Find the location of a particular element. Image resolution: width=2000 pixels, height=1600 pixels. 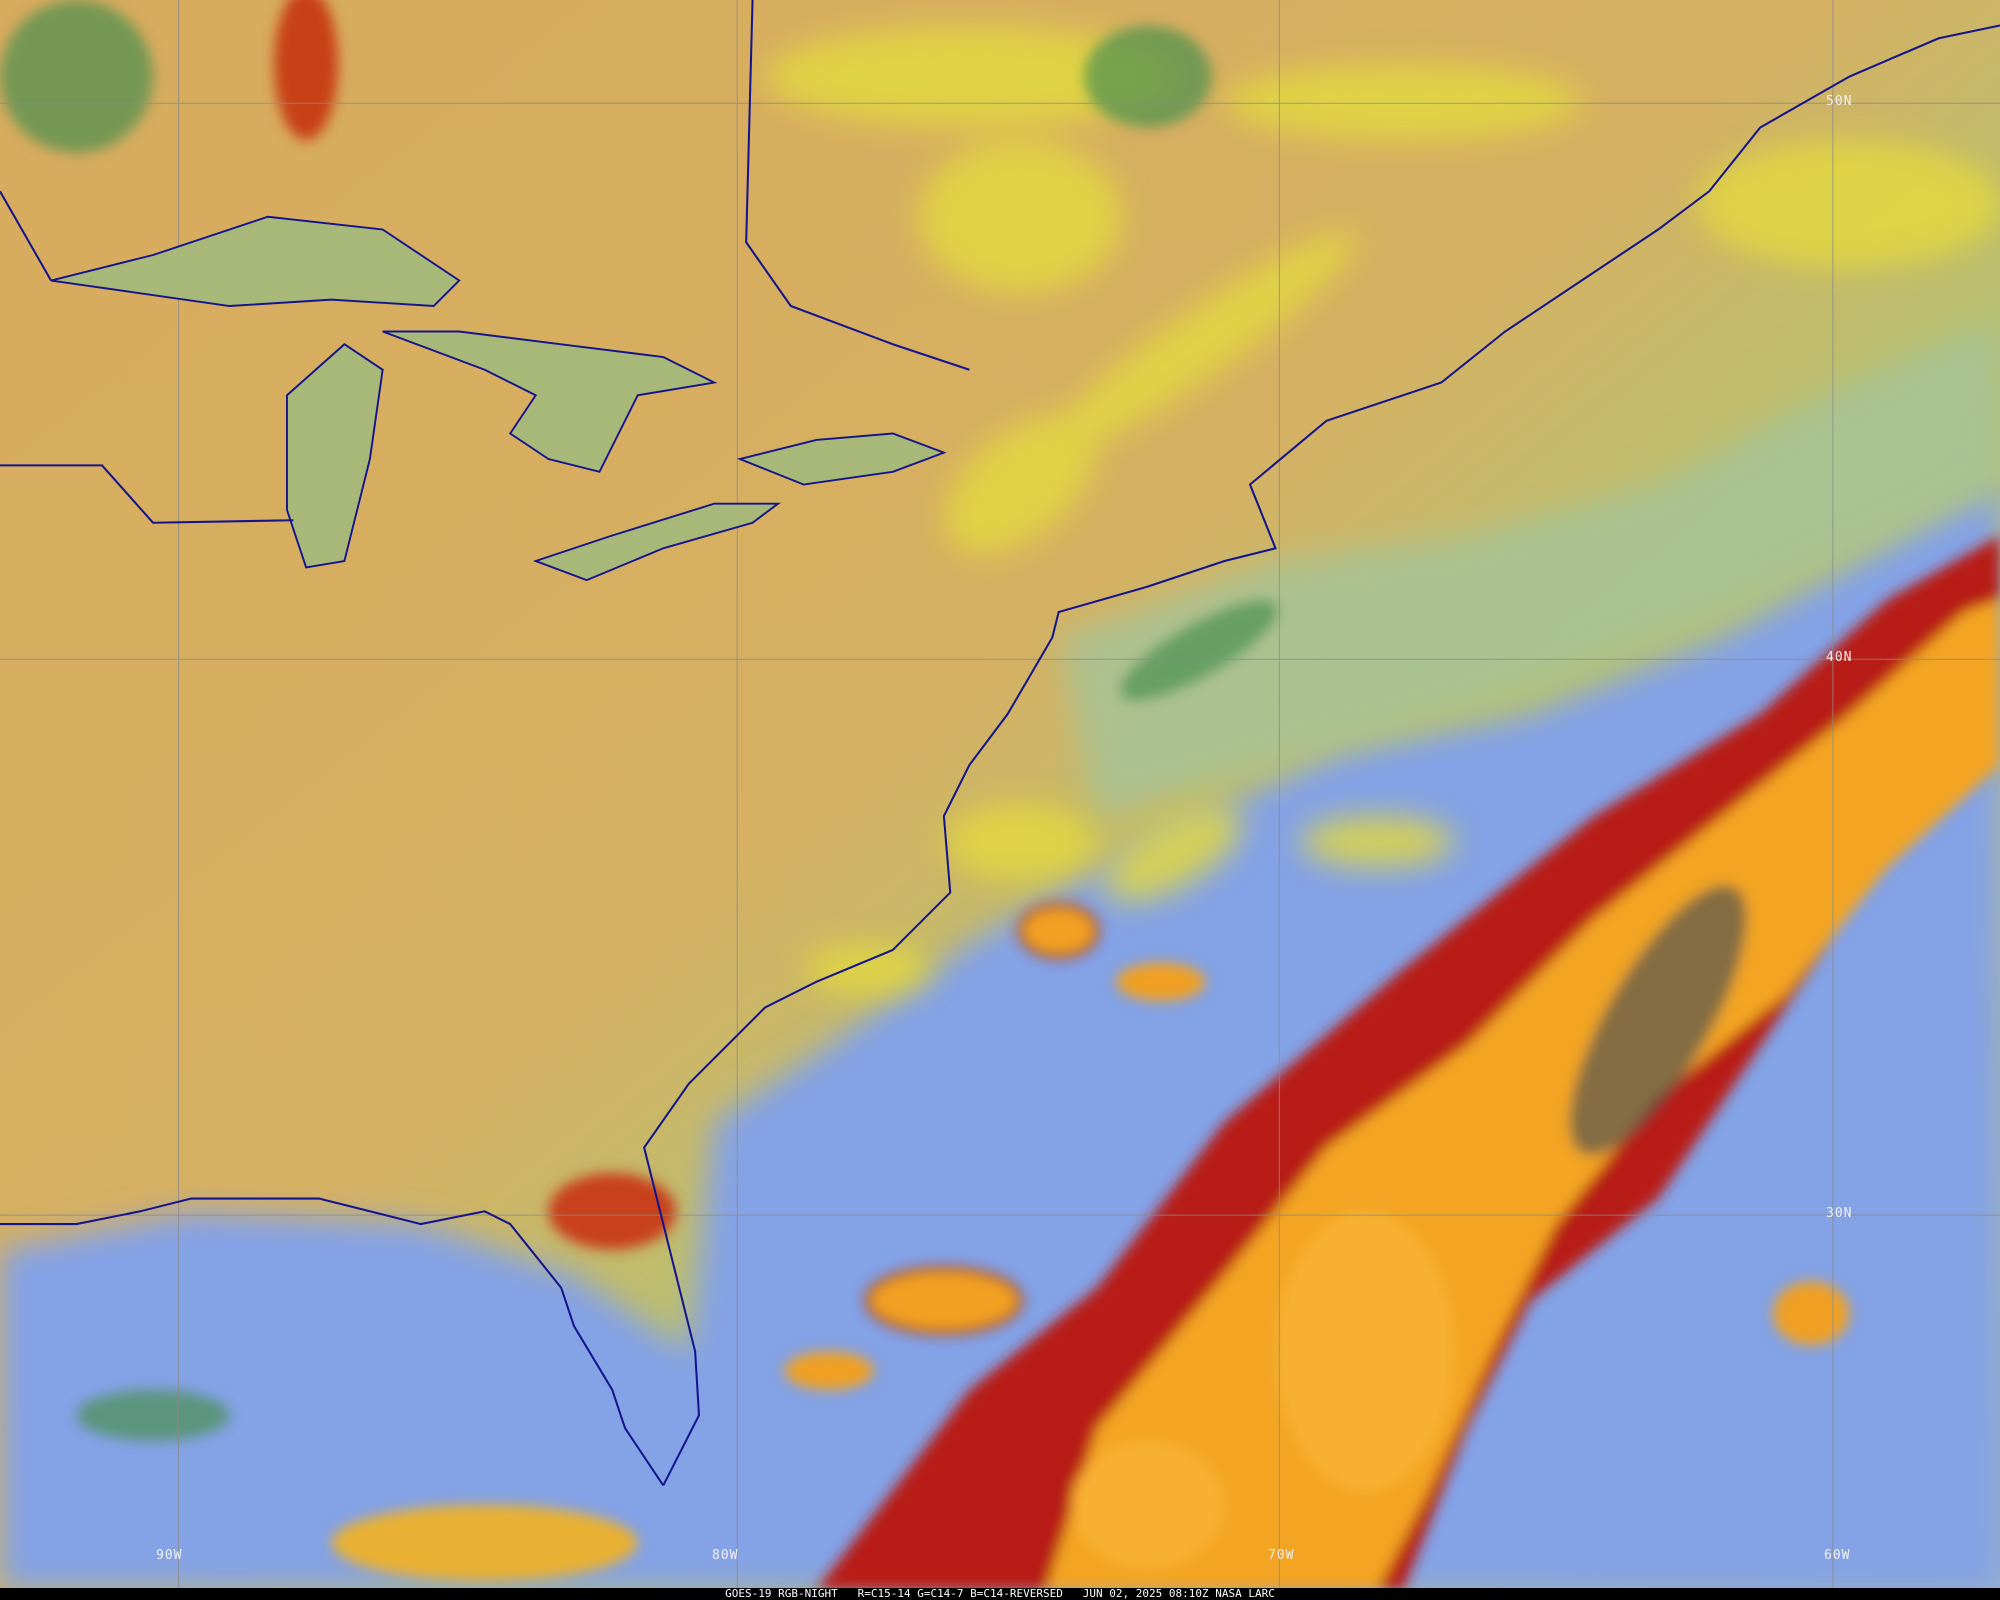

ocean-north is located at coordinates (1529, 567).